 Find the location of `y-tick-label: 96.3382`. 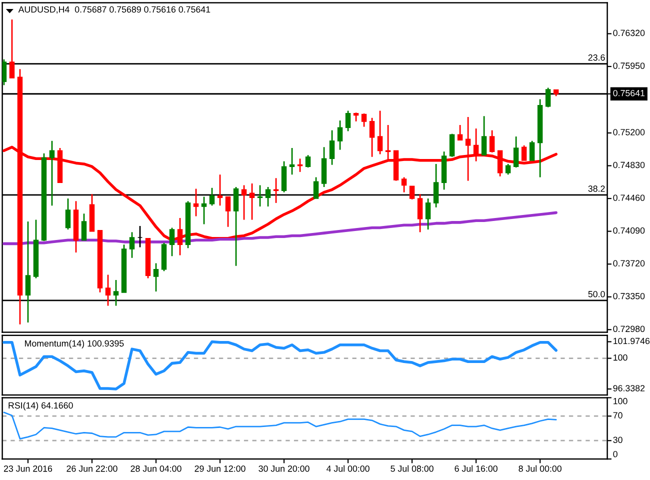

y-tick-label: 96.3382 is located at coordinates (629, 388).